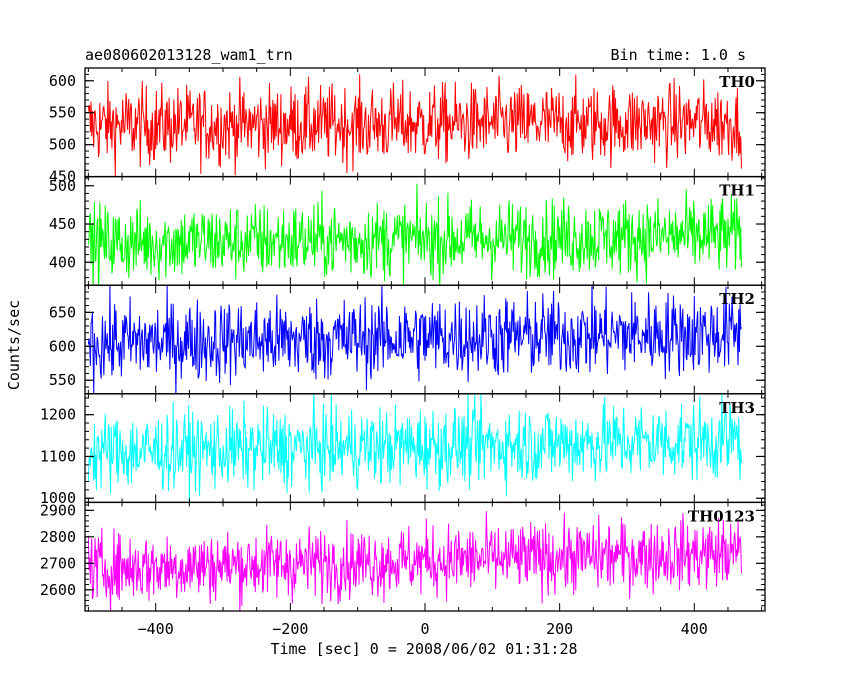 The width and height of the screenshot is (850, 680). I want to click on y-tick-label: 2900, so click(58, 510).